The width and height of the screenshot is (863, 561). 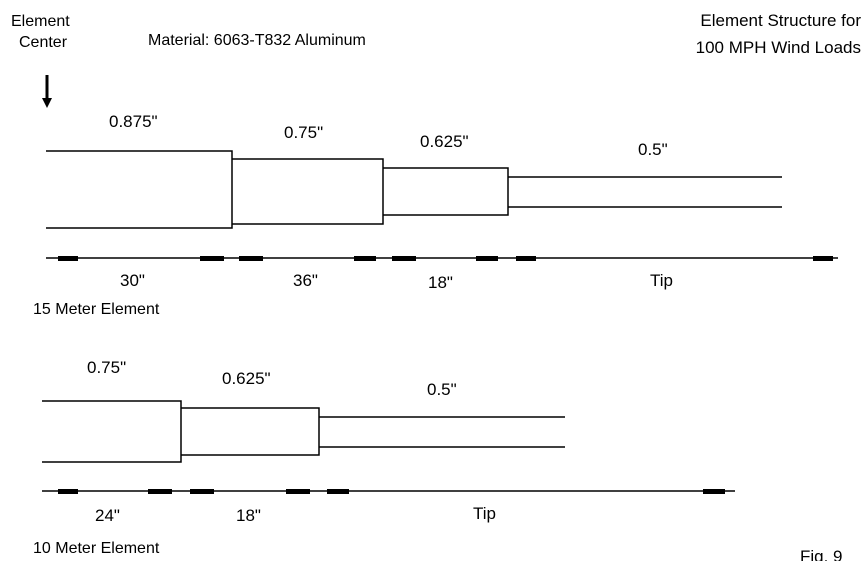 I want to click on length-label: 24", so click(x=107, y=515).